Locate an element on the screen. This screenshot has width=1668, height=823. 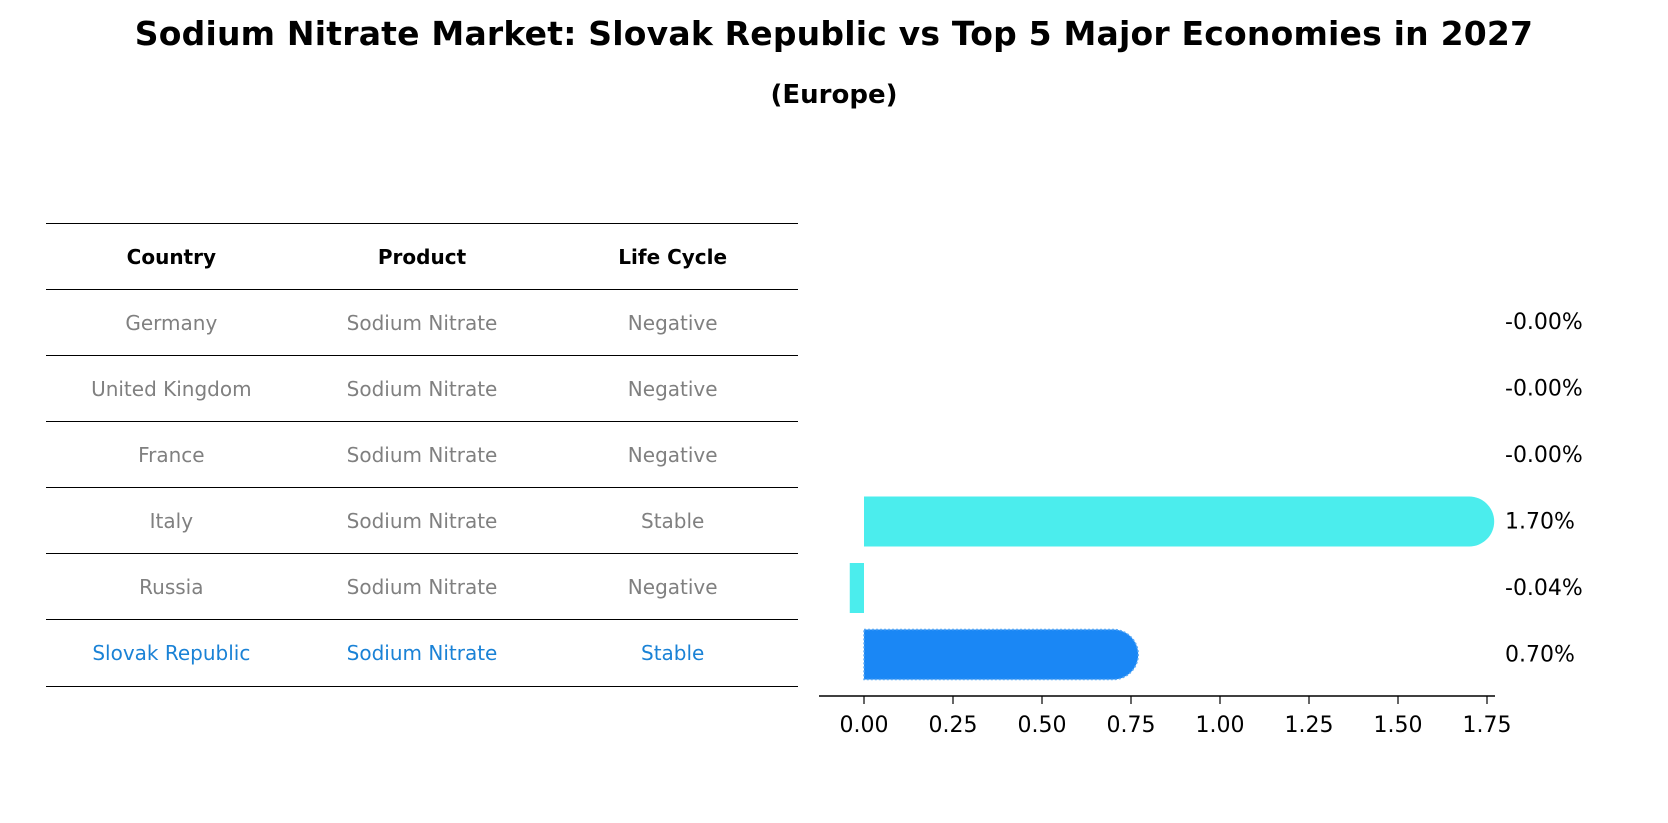
header-product: Product is located at coordinates (422, 256).